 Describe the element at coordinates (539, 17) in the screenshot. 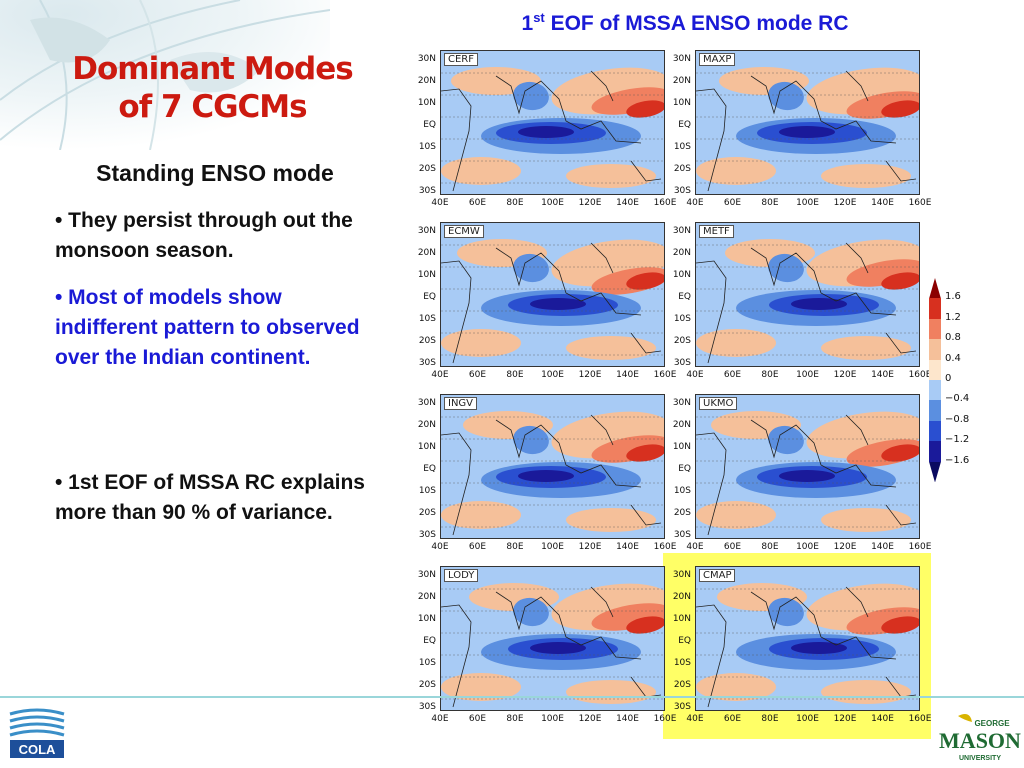

I see `figure-title-sup: st` at that location.